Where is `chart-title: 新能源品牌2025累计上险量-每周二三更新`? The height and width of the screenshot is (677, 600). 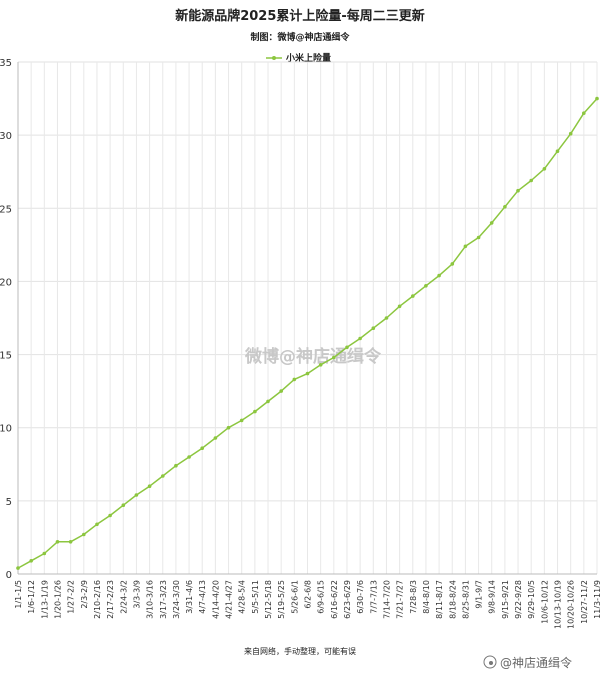
chart-title: 新能源品牌2025累计上险量-每周二三更新 is located at coordinates (300, 16).